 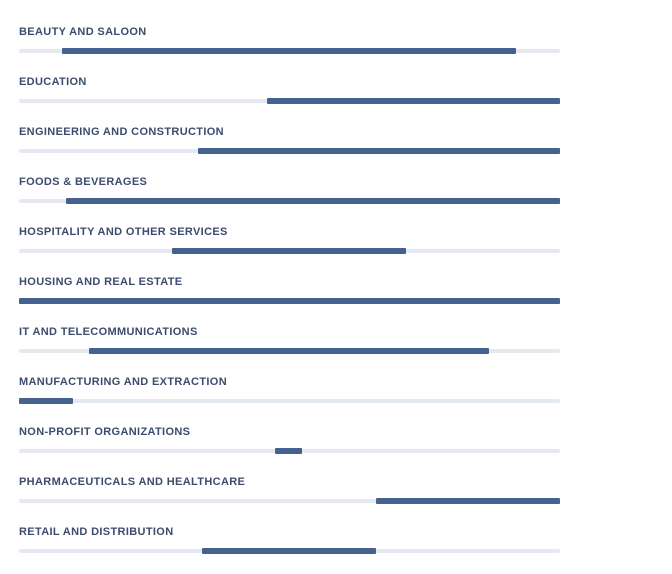 What do you see at coordinates (83, 32) in the screenshot?
I see `category-label: BEAUTY AND SALOON` at bounding box center [83, 32].